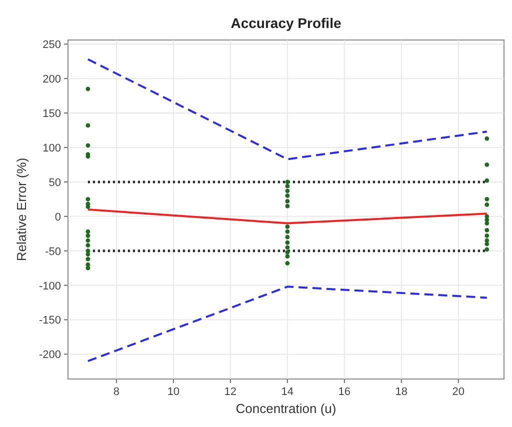  What do you see at coordinates (49, 286) in the screenshot?
I see `y-tick-label: -100` at bounding box center [49, 286].